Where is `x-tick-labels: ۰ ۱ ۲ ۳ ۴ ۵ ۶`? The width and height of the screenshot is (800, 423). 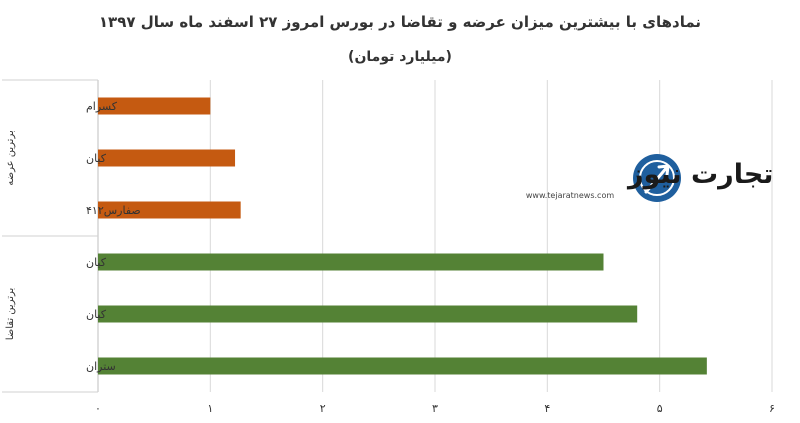
x-tick-labels: ۰ ۱ ۲ ۳ ۴ ۵ ۶ is located at coordinates (435, 408).